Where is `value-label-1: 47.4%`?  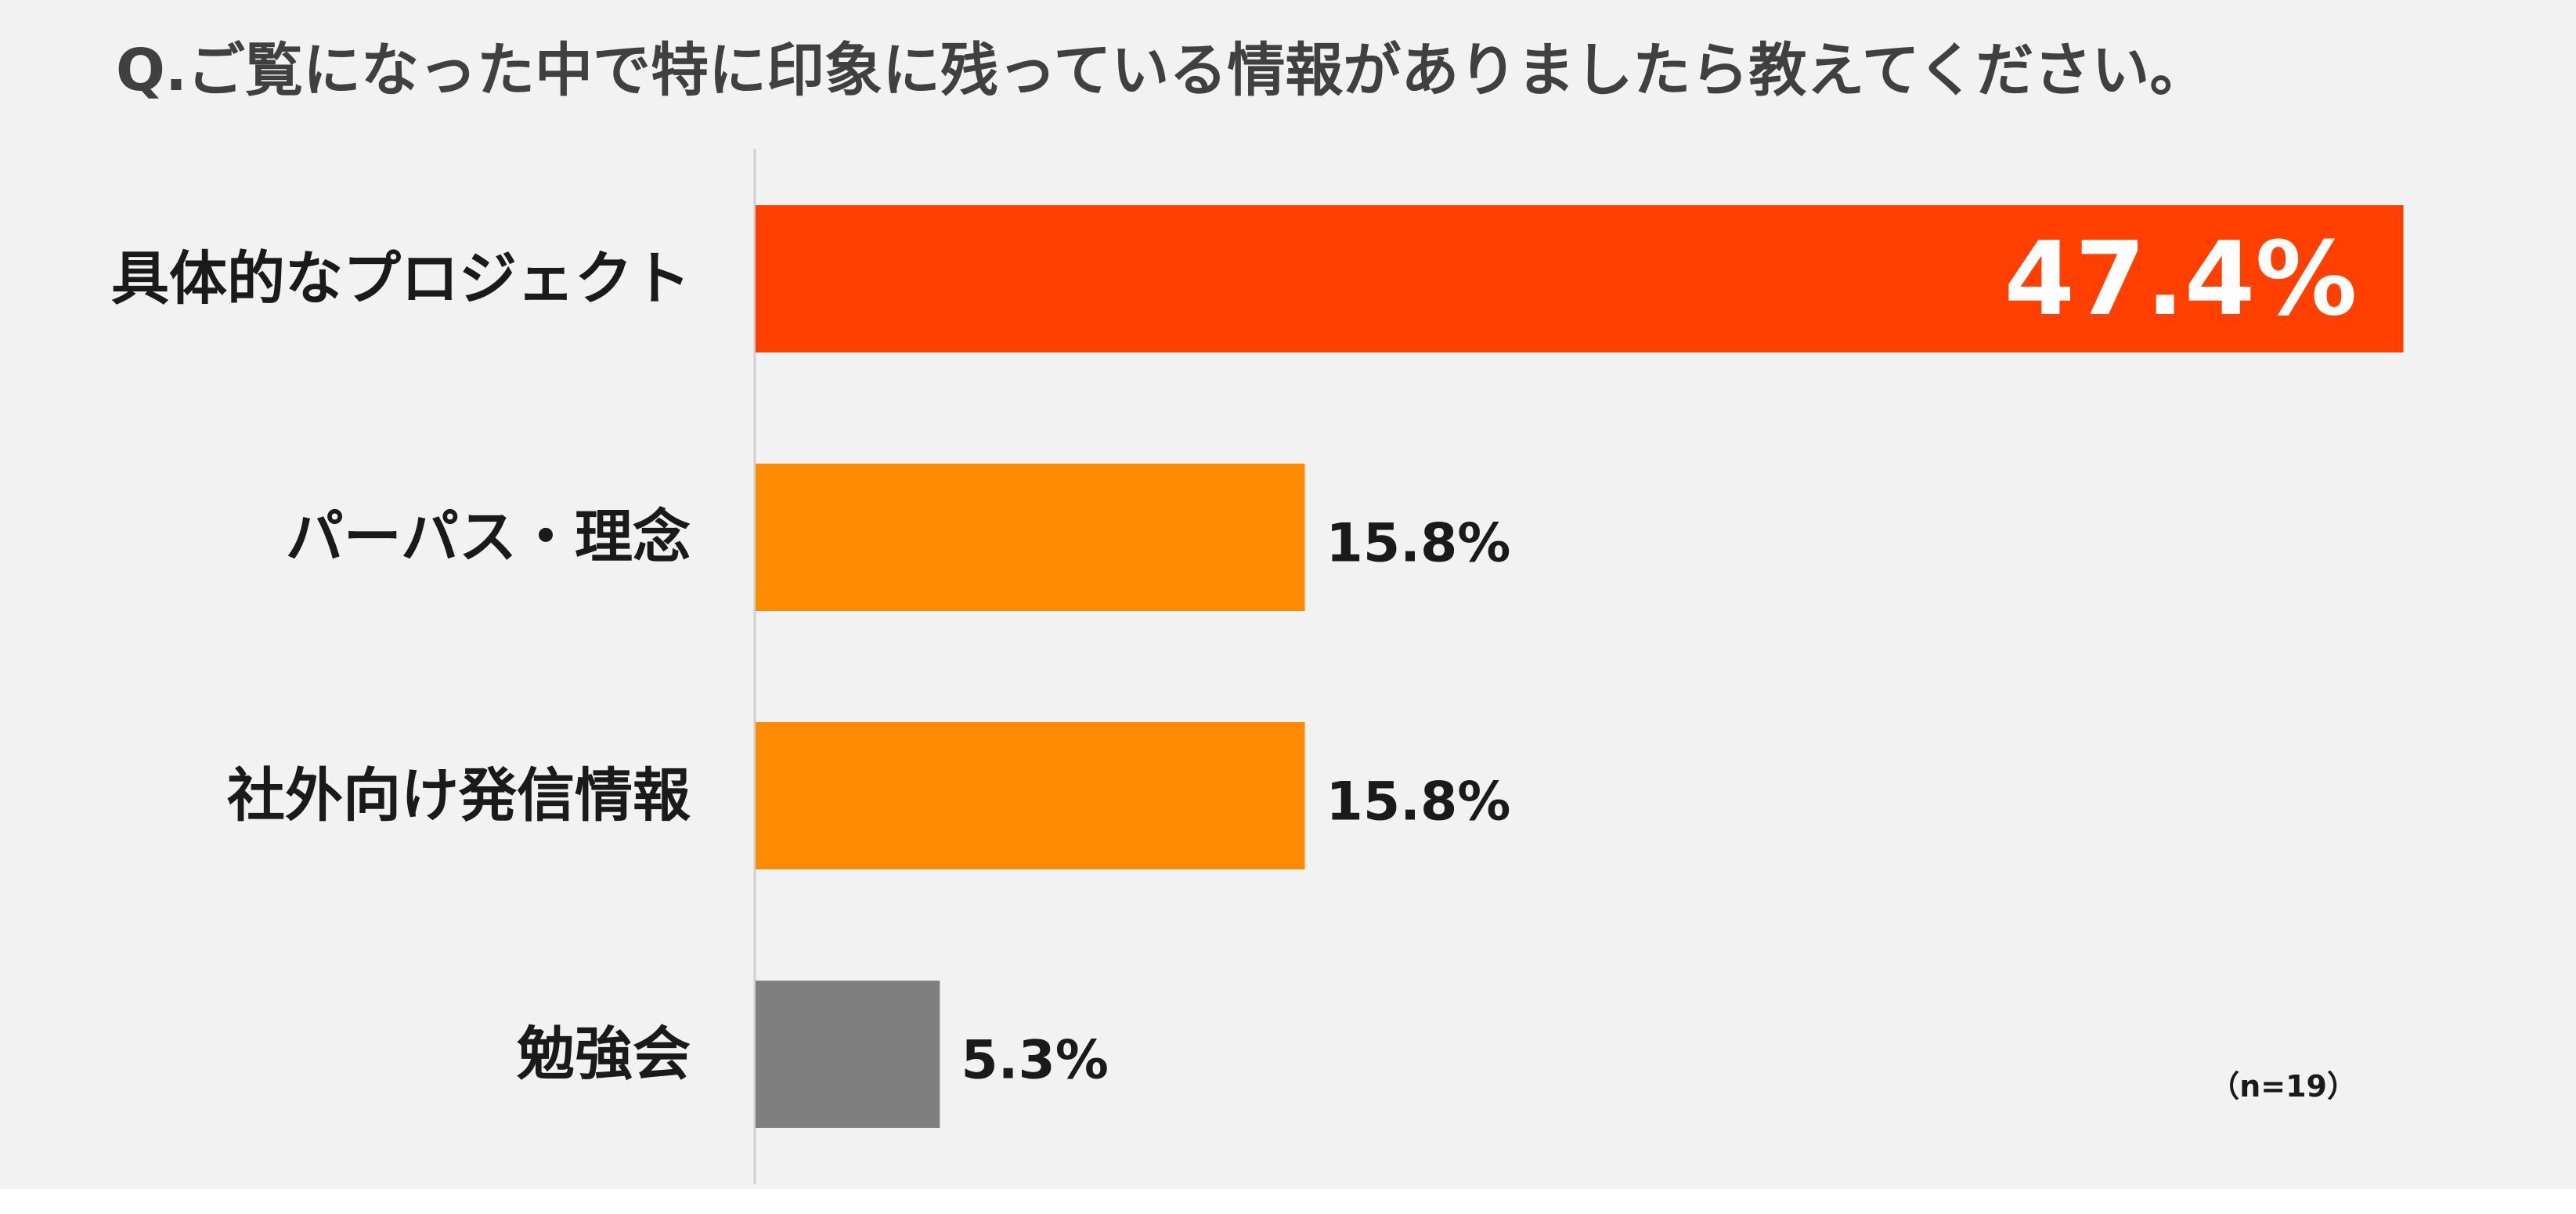
value-label-1: 47.4% is located at coordinates (2181, 278).